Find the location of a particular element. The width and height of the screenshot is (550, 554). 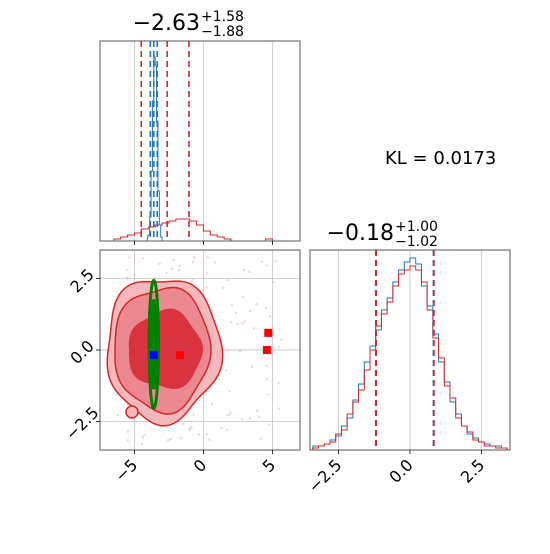

x-tick-label: −2.5 is located at coordinates (324, 475).